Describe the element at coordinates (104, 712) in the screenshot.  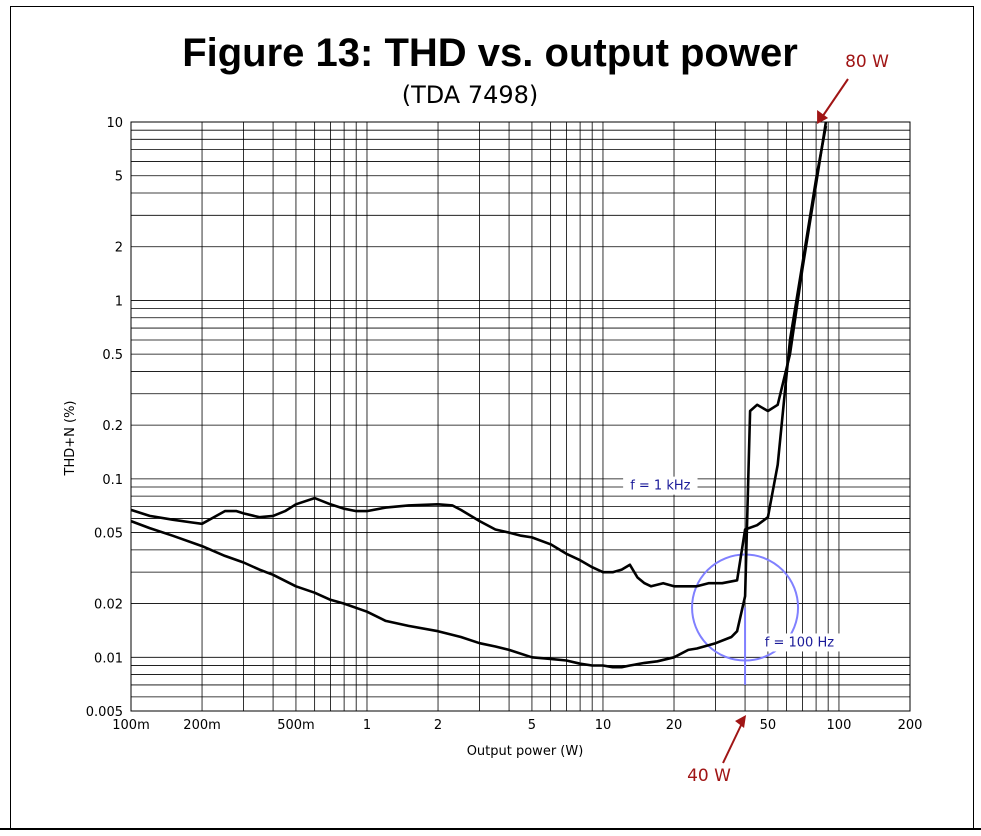
I see `y-tick-label: 0.005` at that location.